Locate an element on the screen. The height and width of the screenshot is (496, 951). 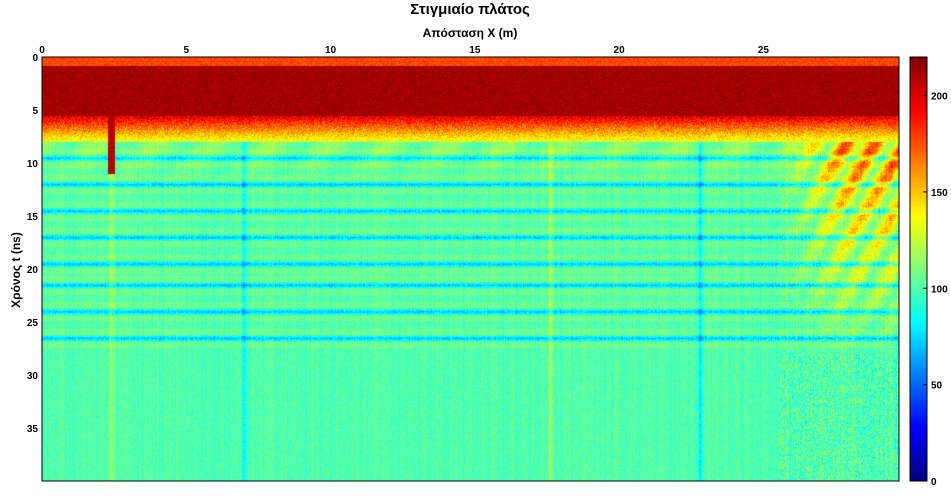
colorbar-tick-label: 150 is located at coordinates (939, 193).